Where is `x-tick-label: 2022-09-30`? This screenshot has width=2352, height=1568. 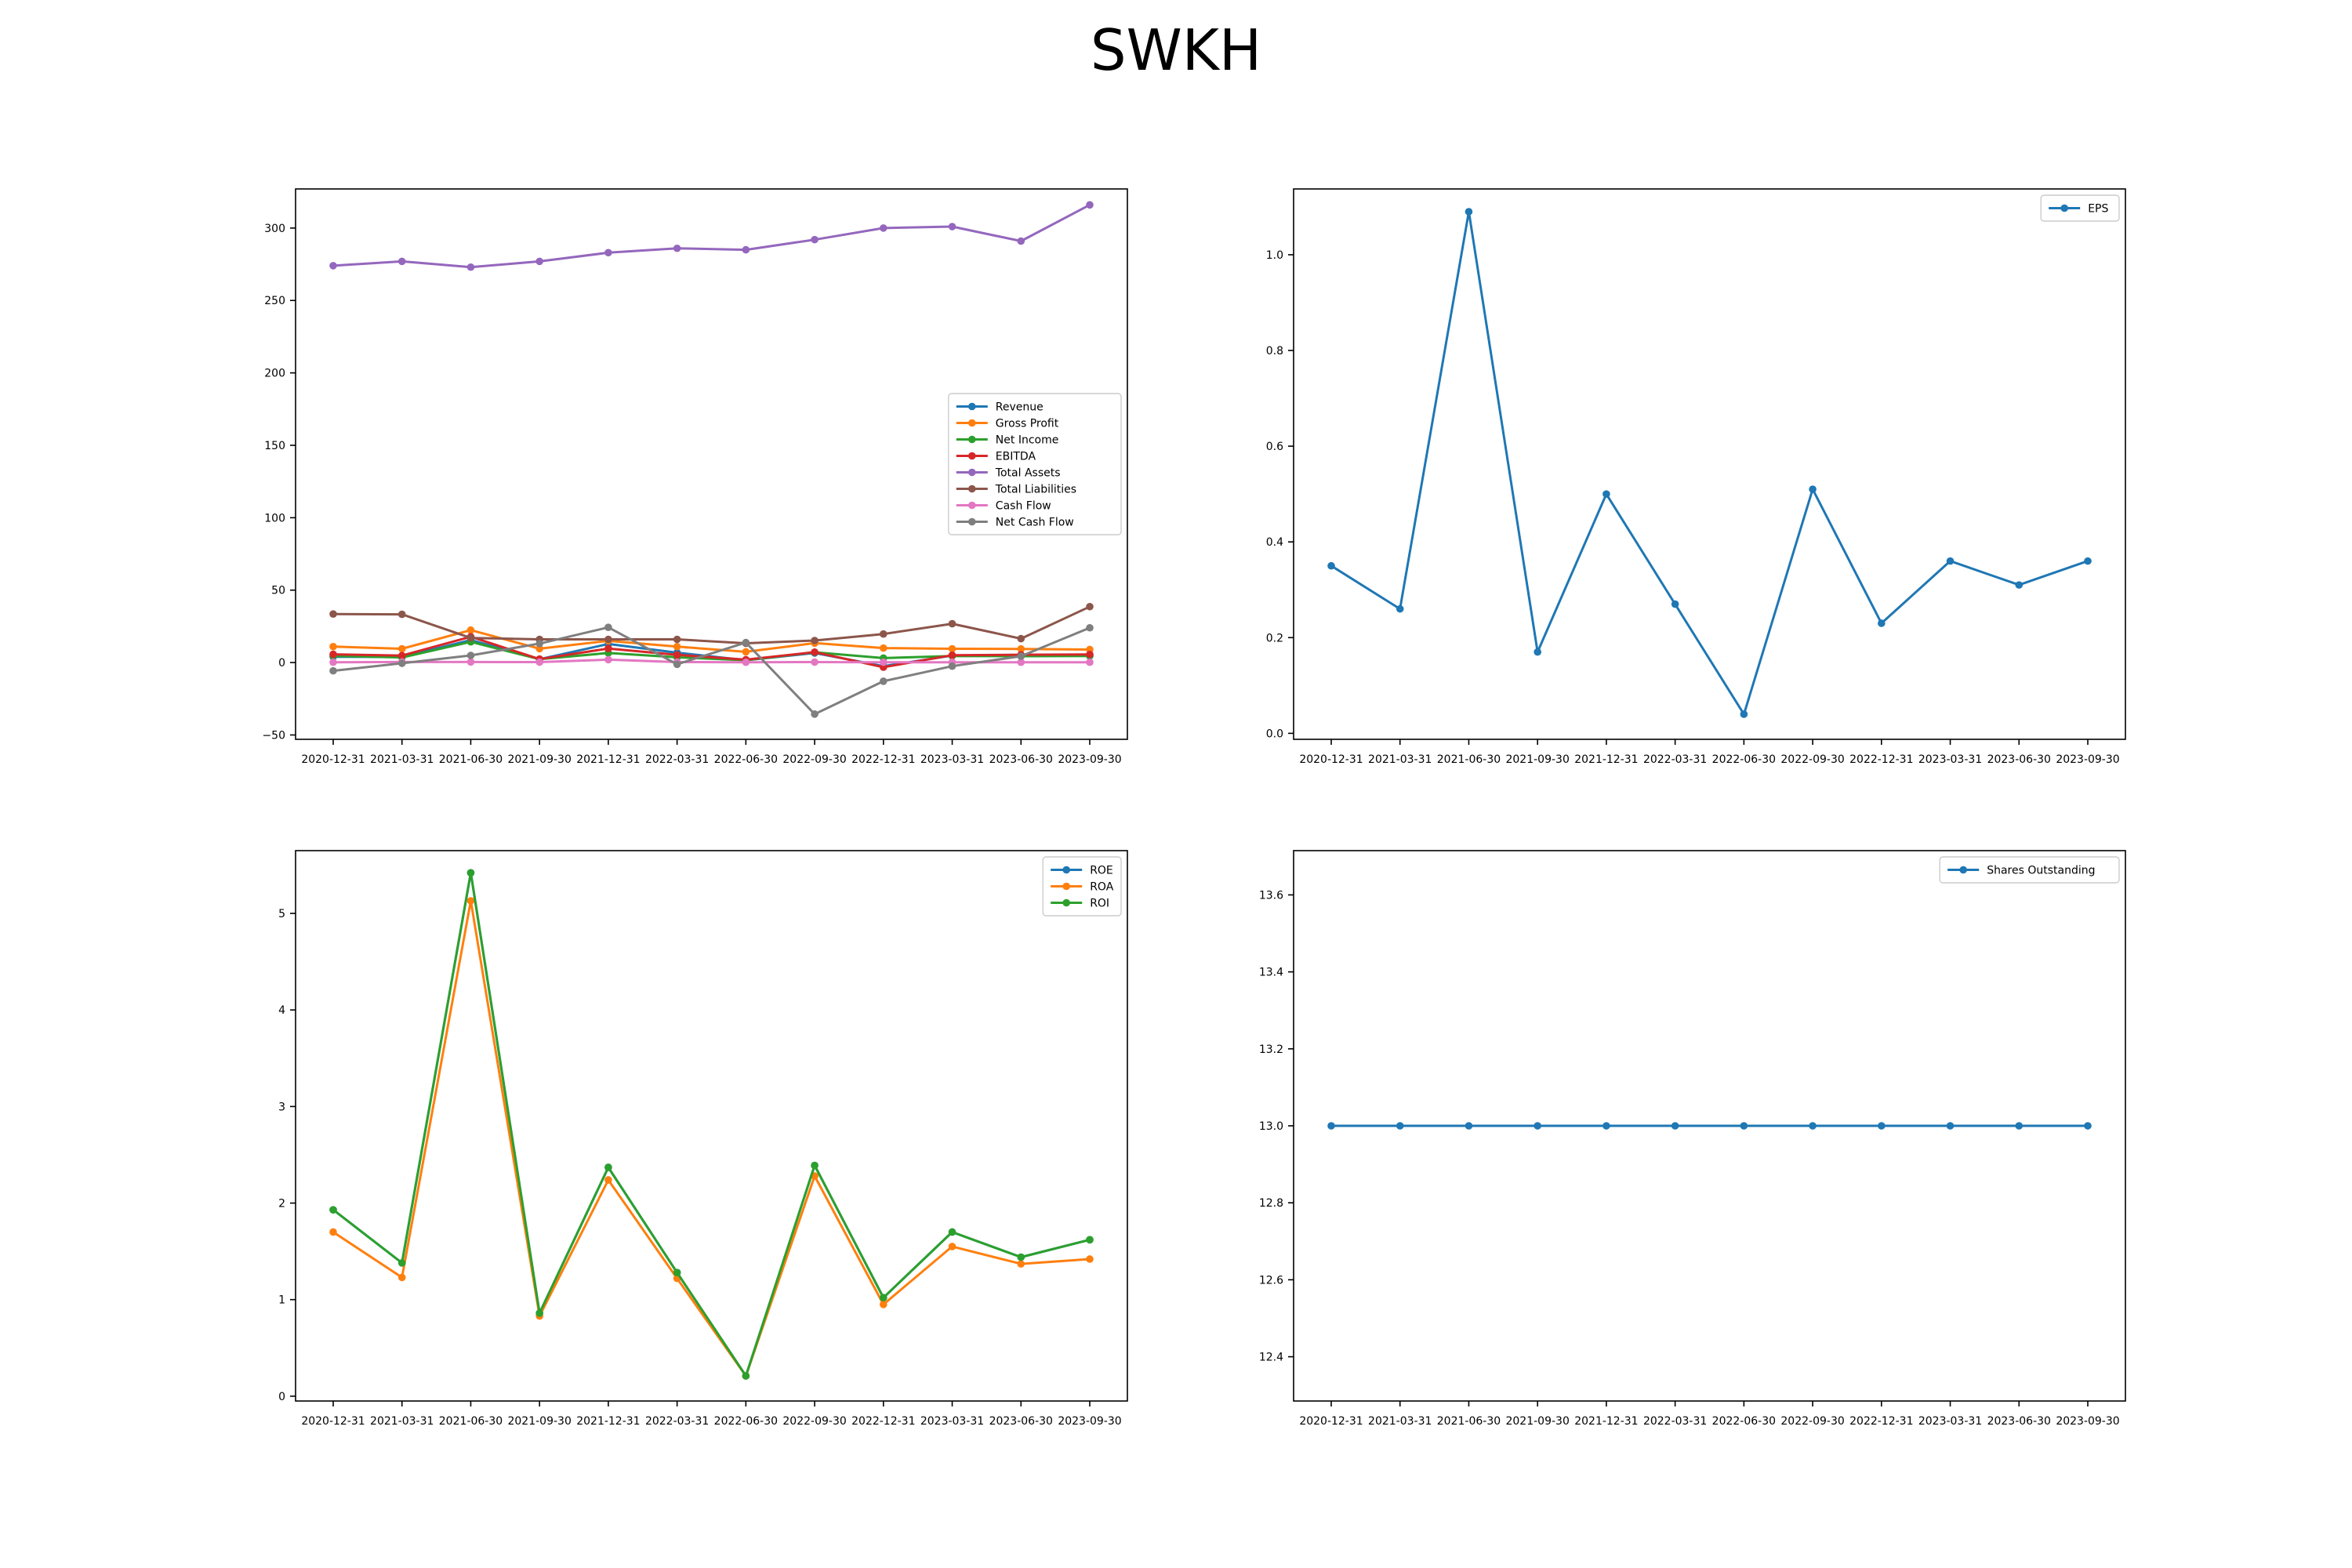
x-tick-label: 2022-09-30 is located at coordinates (1812, 1421).